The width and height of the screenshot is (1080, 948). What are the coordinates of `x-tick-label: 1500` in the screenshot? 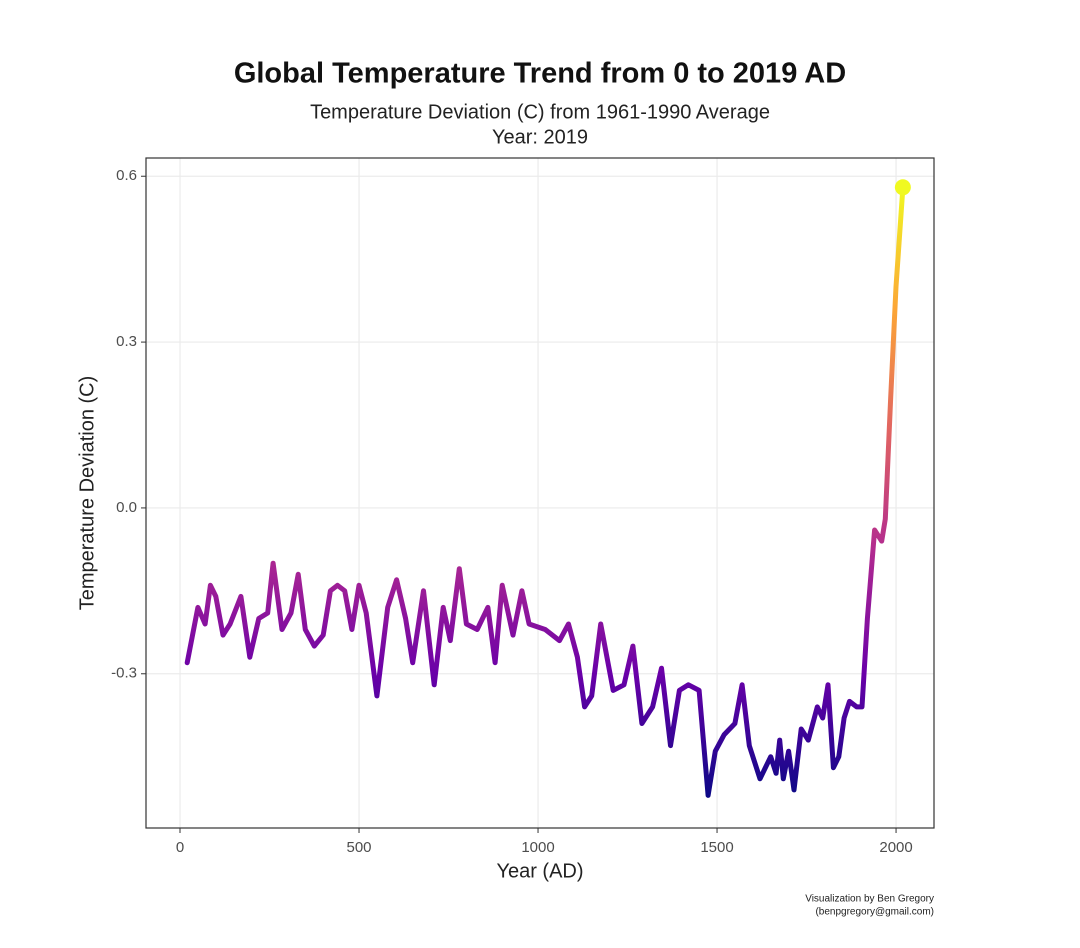 It's located at (716, 847).